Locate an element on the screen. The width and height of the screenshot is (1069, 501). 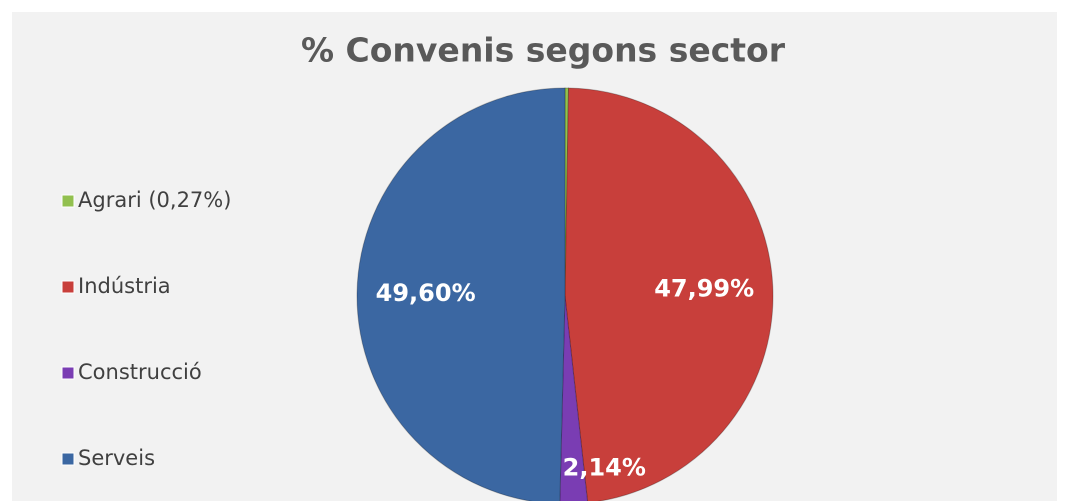
legend-label: Serveis is located at coordinates (116, 458).